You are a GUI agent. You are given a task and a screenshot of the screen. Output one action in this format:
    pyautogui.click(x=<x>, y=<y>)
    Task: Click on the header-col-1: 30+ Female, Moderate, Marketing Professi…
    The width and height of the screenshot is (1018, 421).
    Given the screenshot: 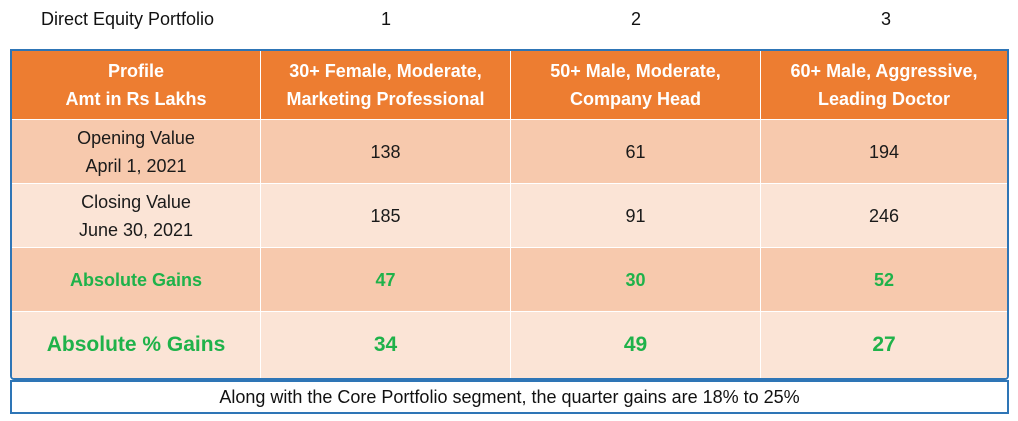 What is the action you would take?
    pyautogui.click(x=386, y=85)
    